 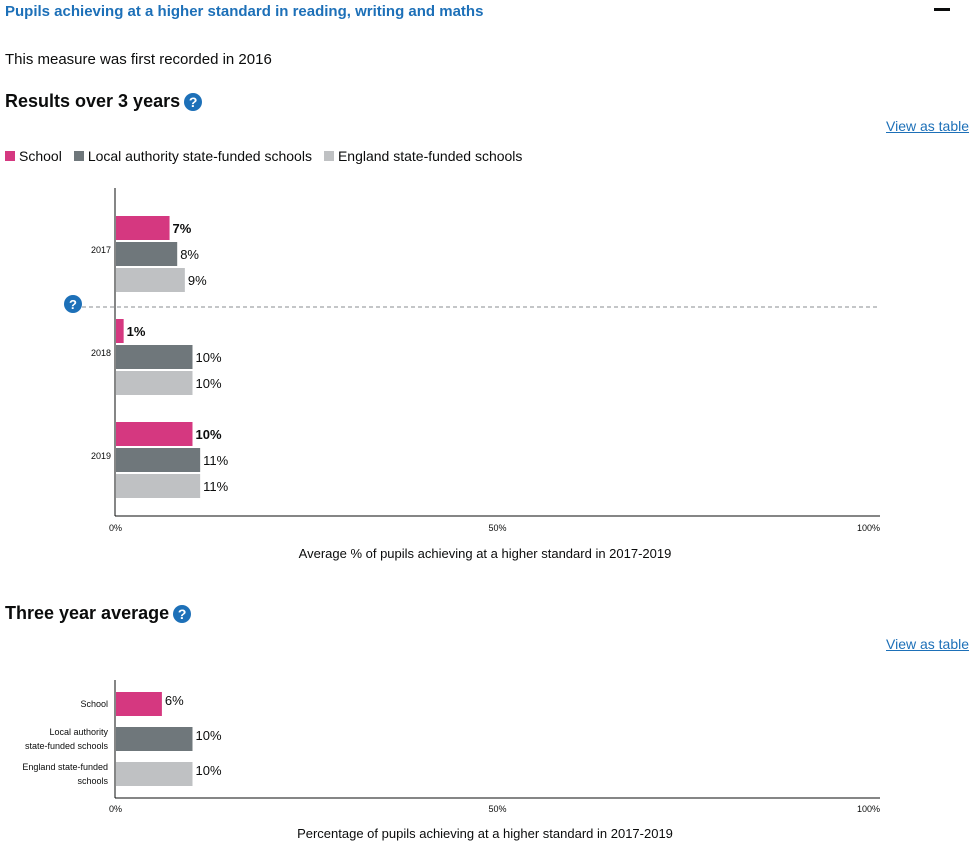 I want to click on data-label-2018-series-1: 10%, so click(x=209, y=357).